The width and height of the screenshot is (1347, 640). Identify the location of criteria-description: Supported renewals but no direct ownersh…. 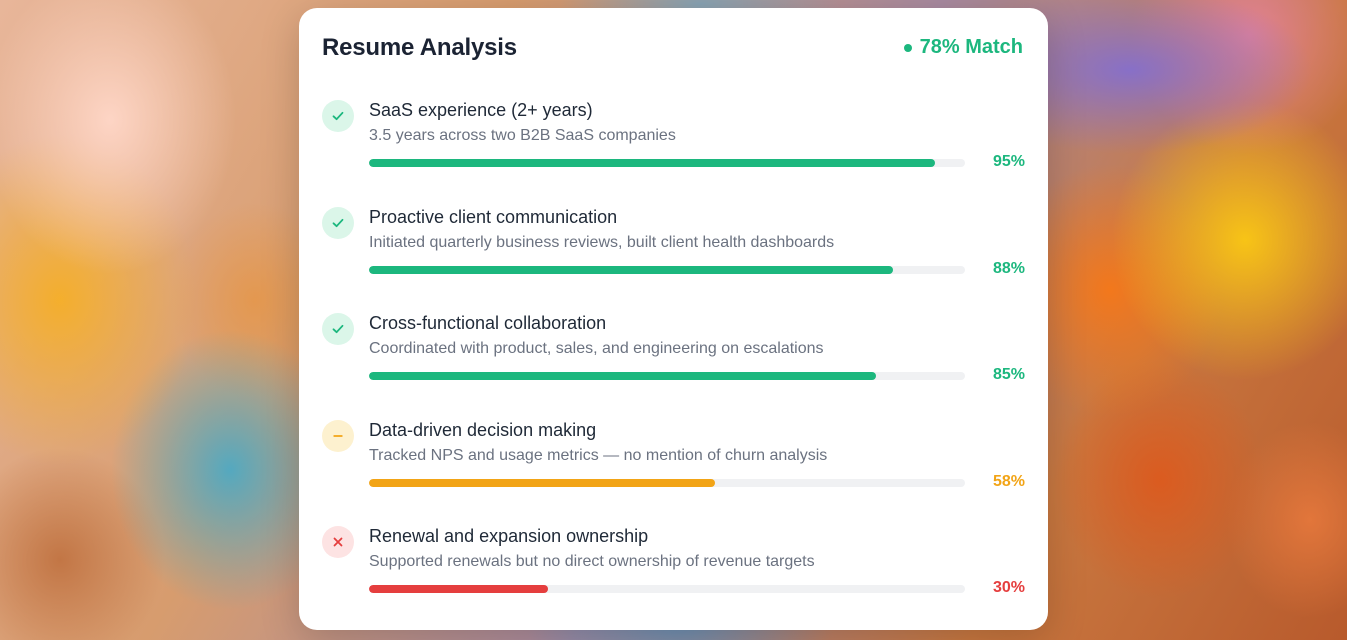
(592, 561).